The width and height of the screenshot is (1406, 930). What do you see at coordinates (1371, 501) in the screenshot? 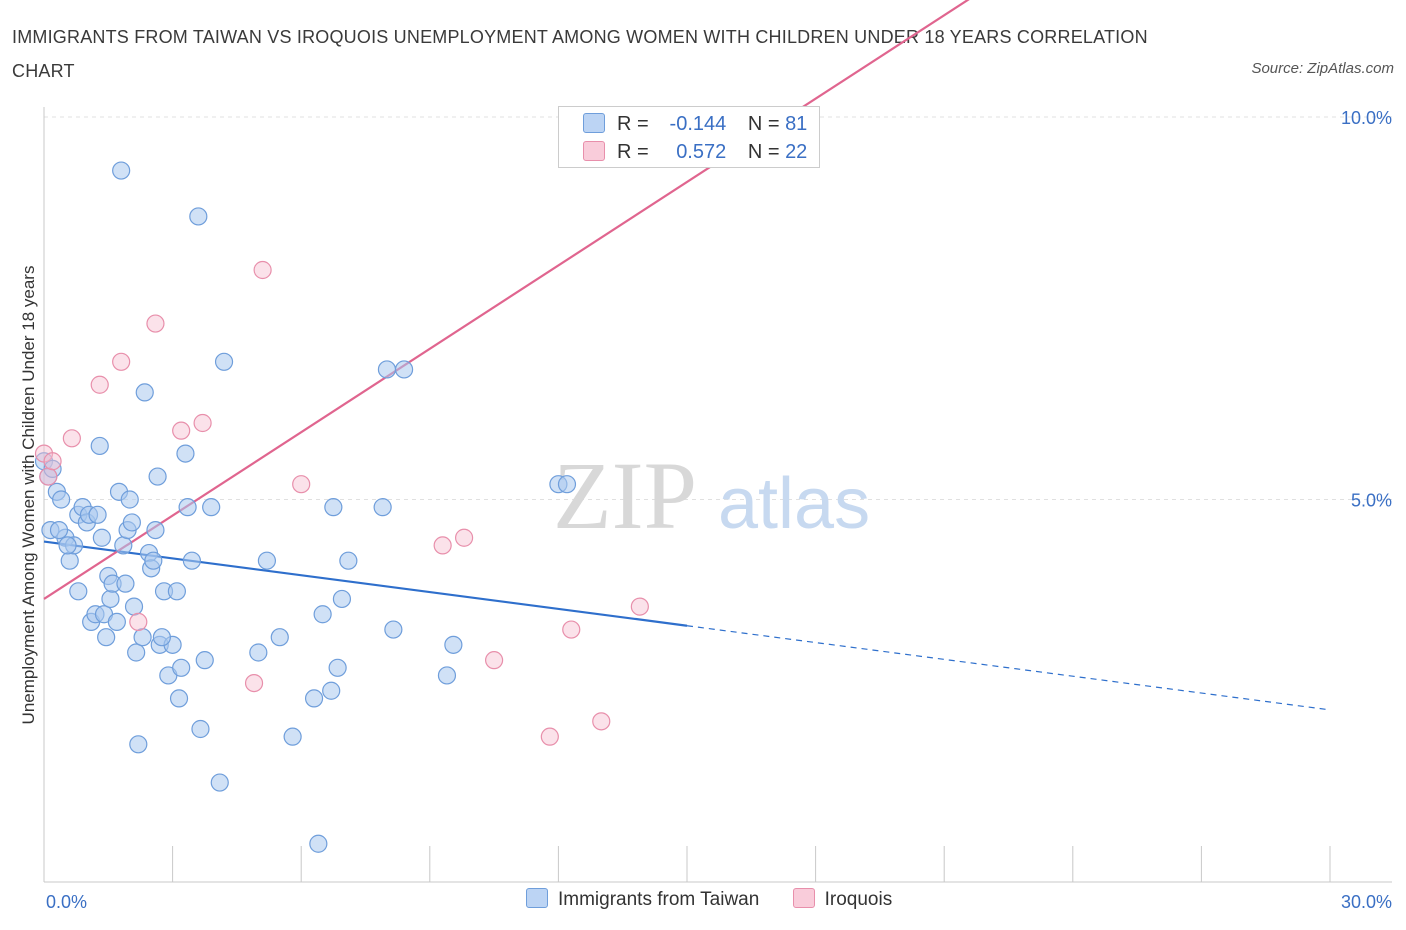
I see `y-tick-label: 5.0%` at bounding box center [1371, 501].